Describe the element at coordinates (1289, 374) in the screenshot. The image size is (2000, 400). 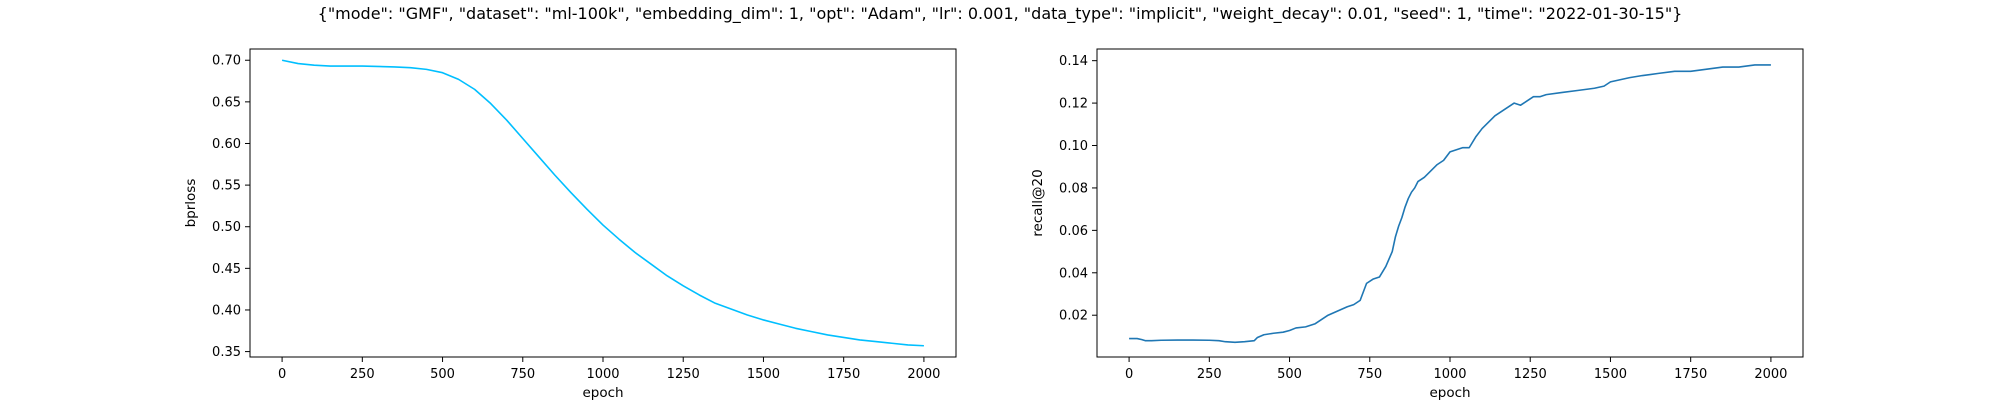
I see `recall-x-tick-label: 500` at that location.